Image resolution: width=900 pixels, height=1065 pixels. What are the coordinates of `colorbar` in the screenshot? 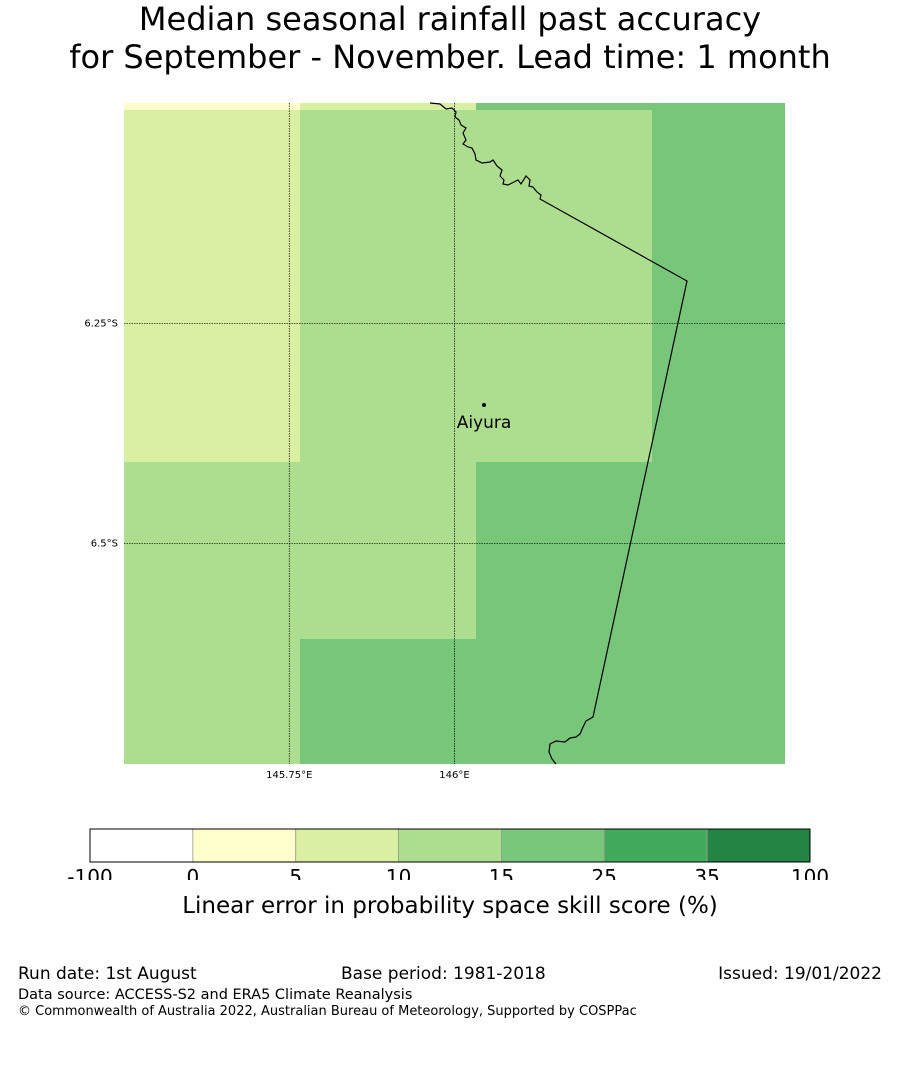 It's located at (450, 845).